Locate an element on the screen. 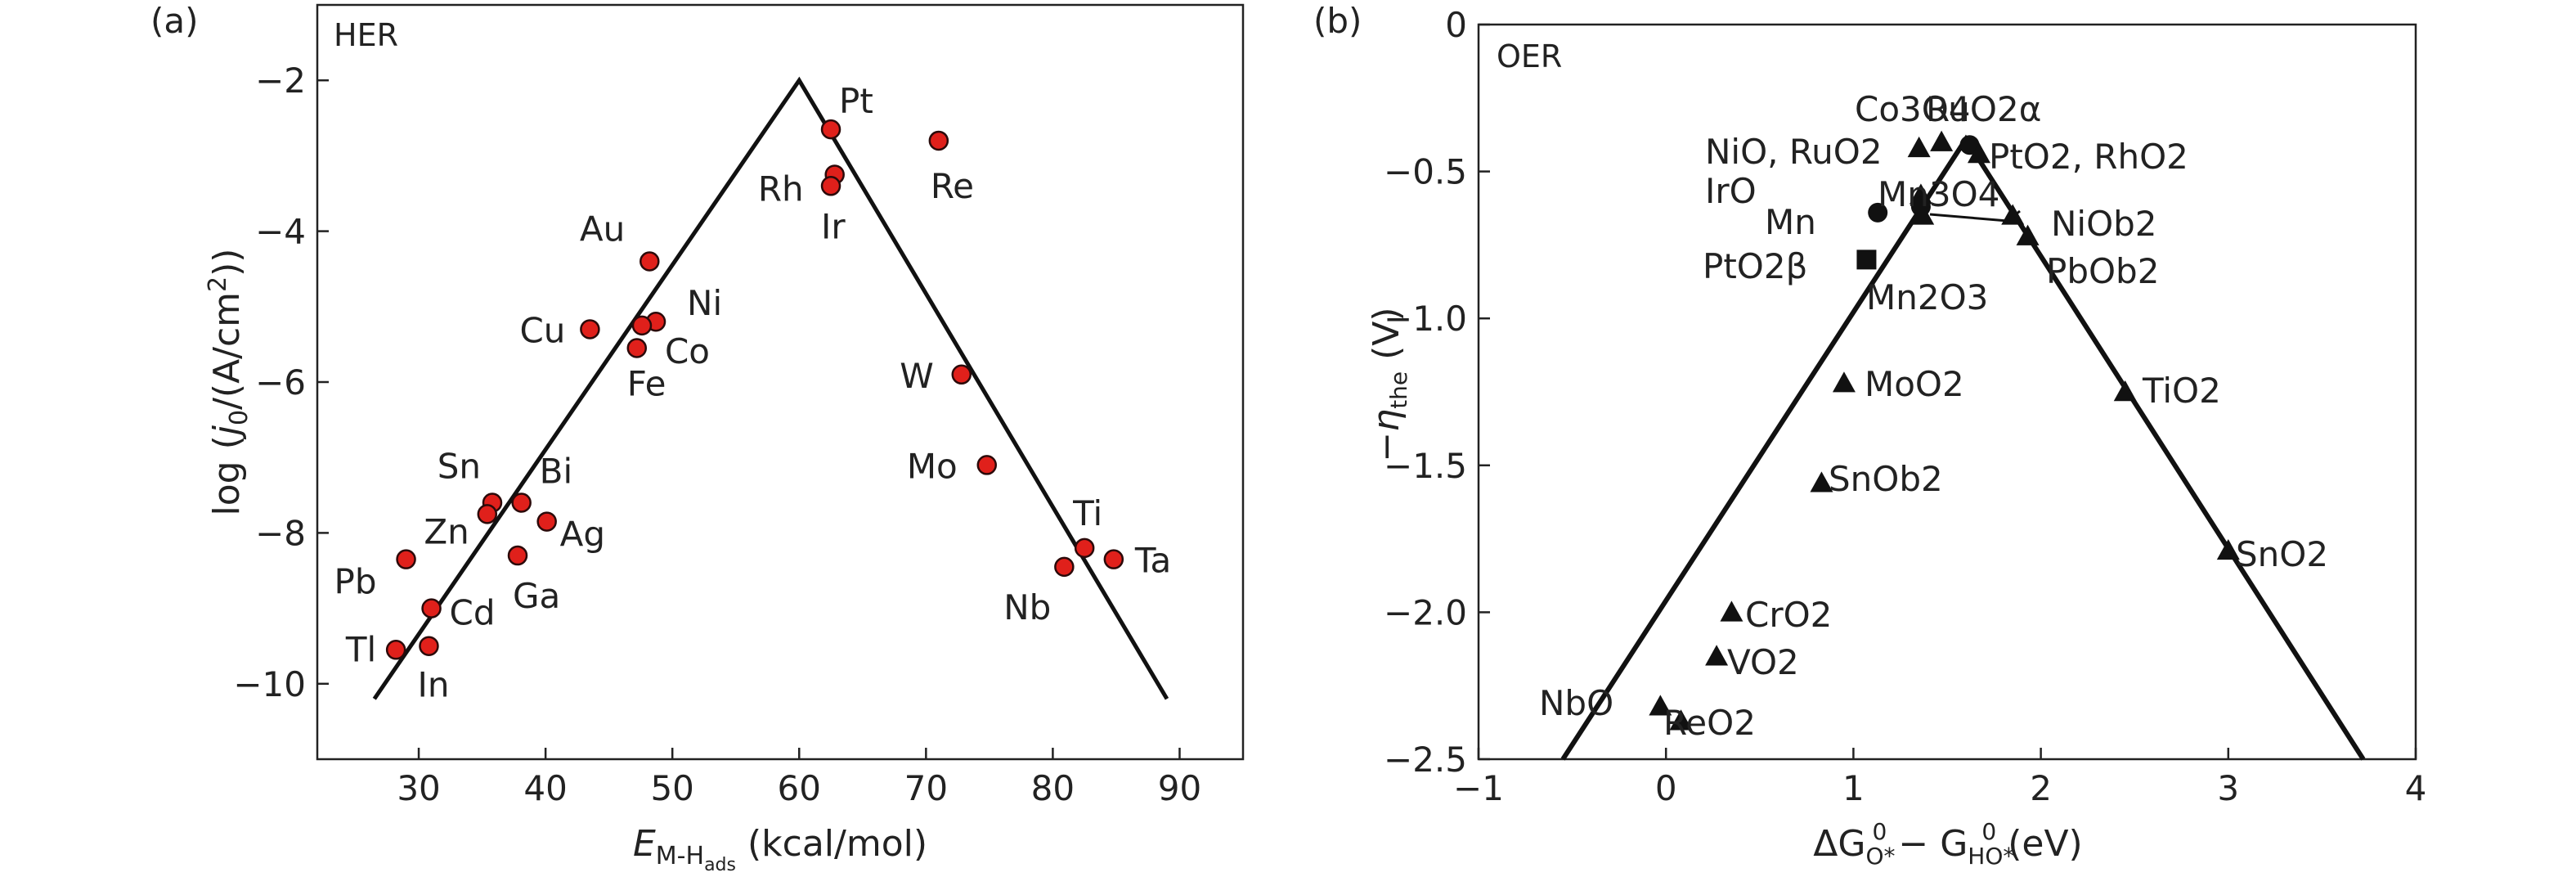  label-co3o4: Co3O4 is located at coordinates (1913, 109).